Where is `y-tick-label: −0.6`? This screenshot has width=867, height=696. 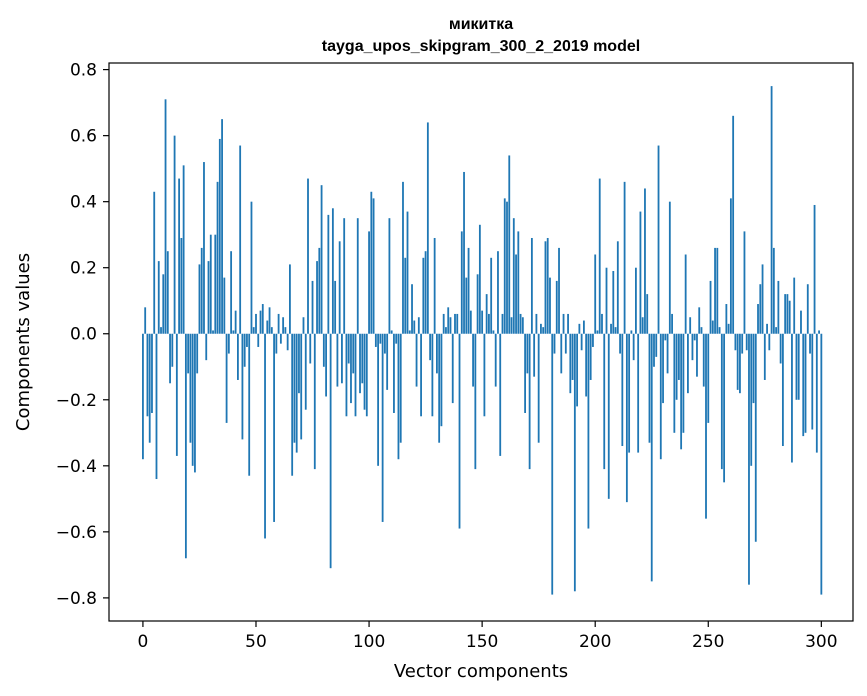 y-tick-label: −0.6 is located at coordinates (76, 533).